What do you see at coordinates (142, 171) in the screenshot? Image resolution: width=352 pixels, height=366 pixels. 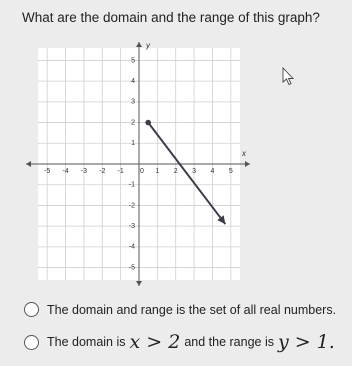 I see `x-tick-label: 0` at bounding box center [142, 171].